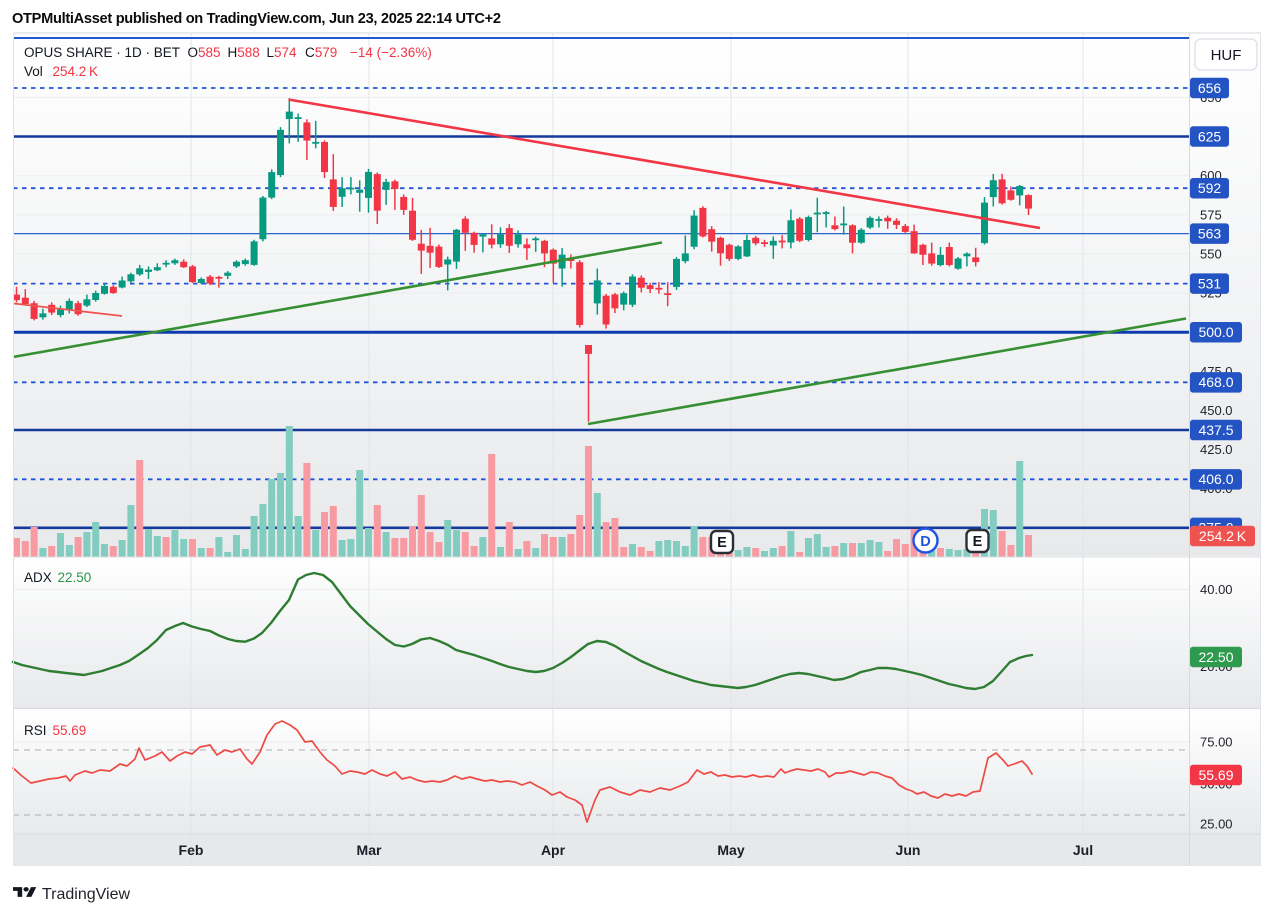 The width and height of the screenshot is (1274, 918). Describe the element at coordinates (1216, 824) in the screenshot. I see `svg-text: 25.00` at that location.